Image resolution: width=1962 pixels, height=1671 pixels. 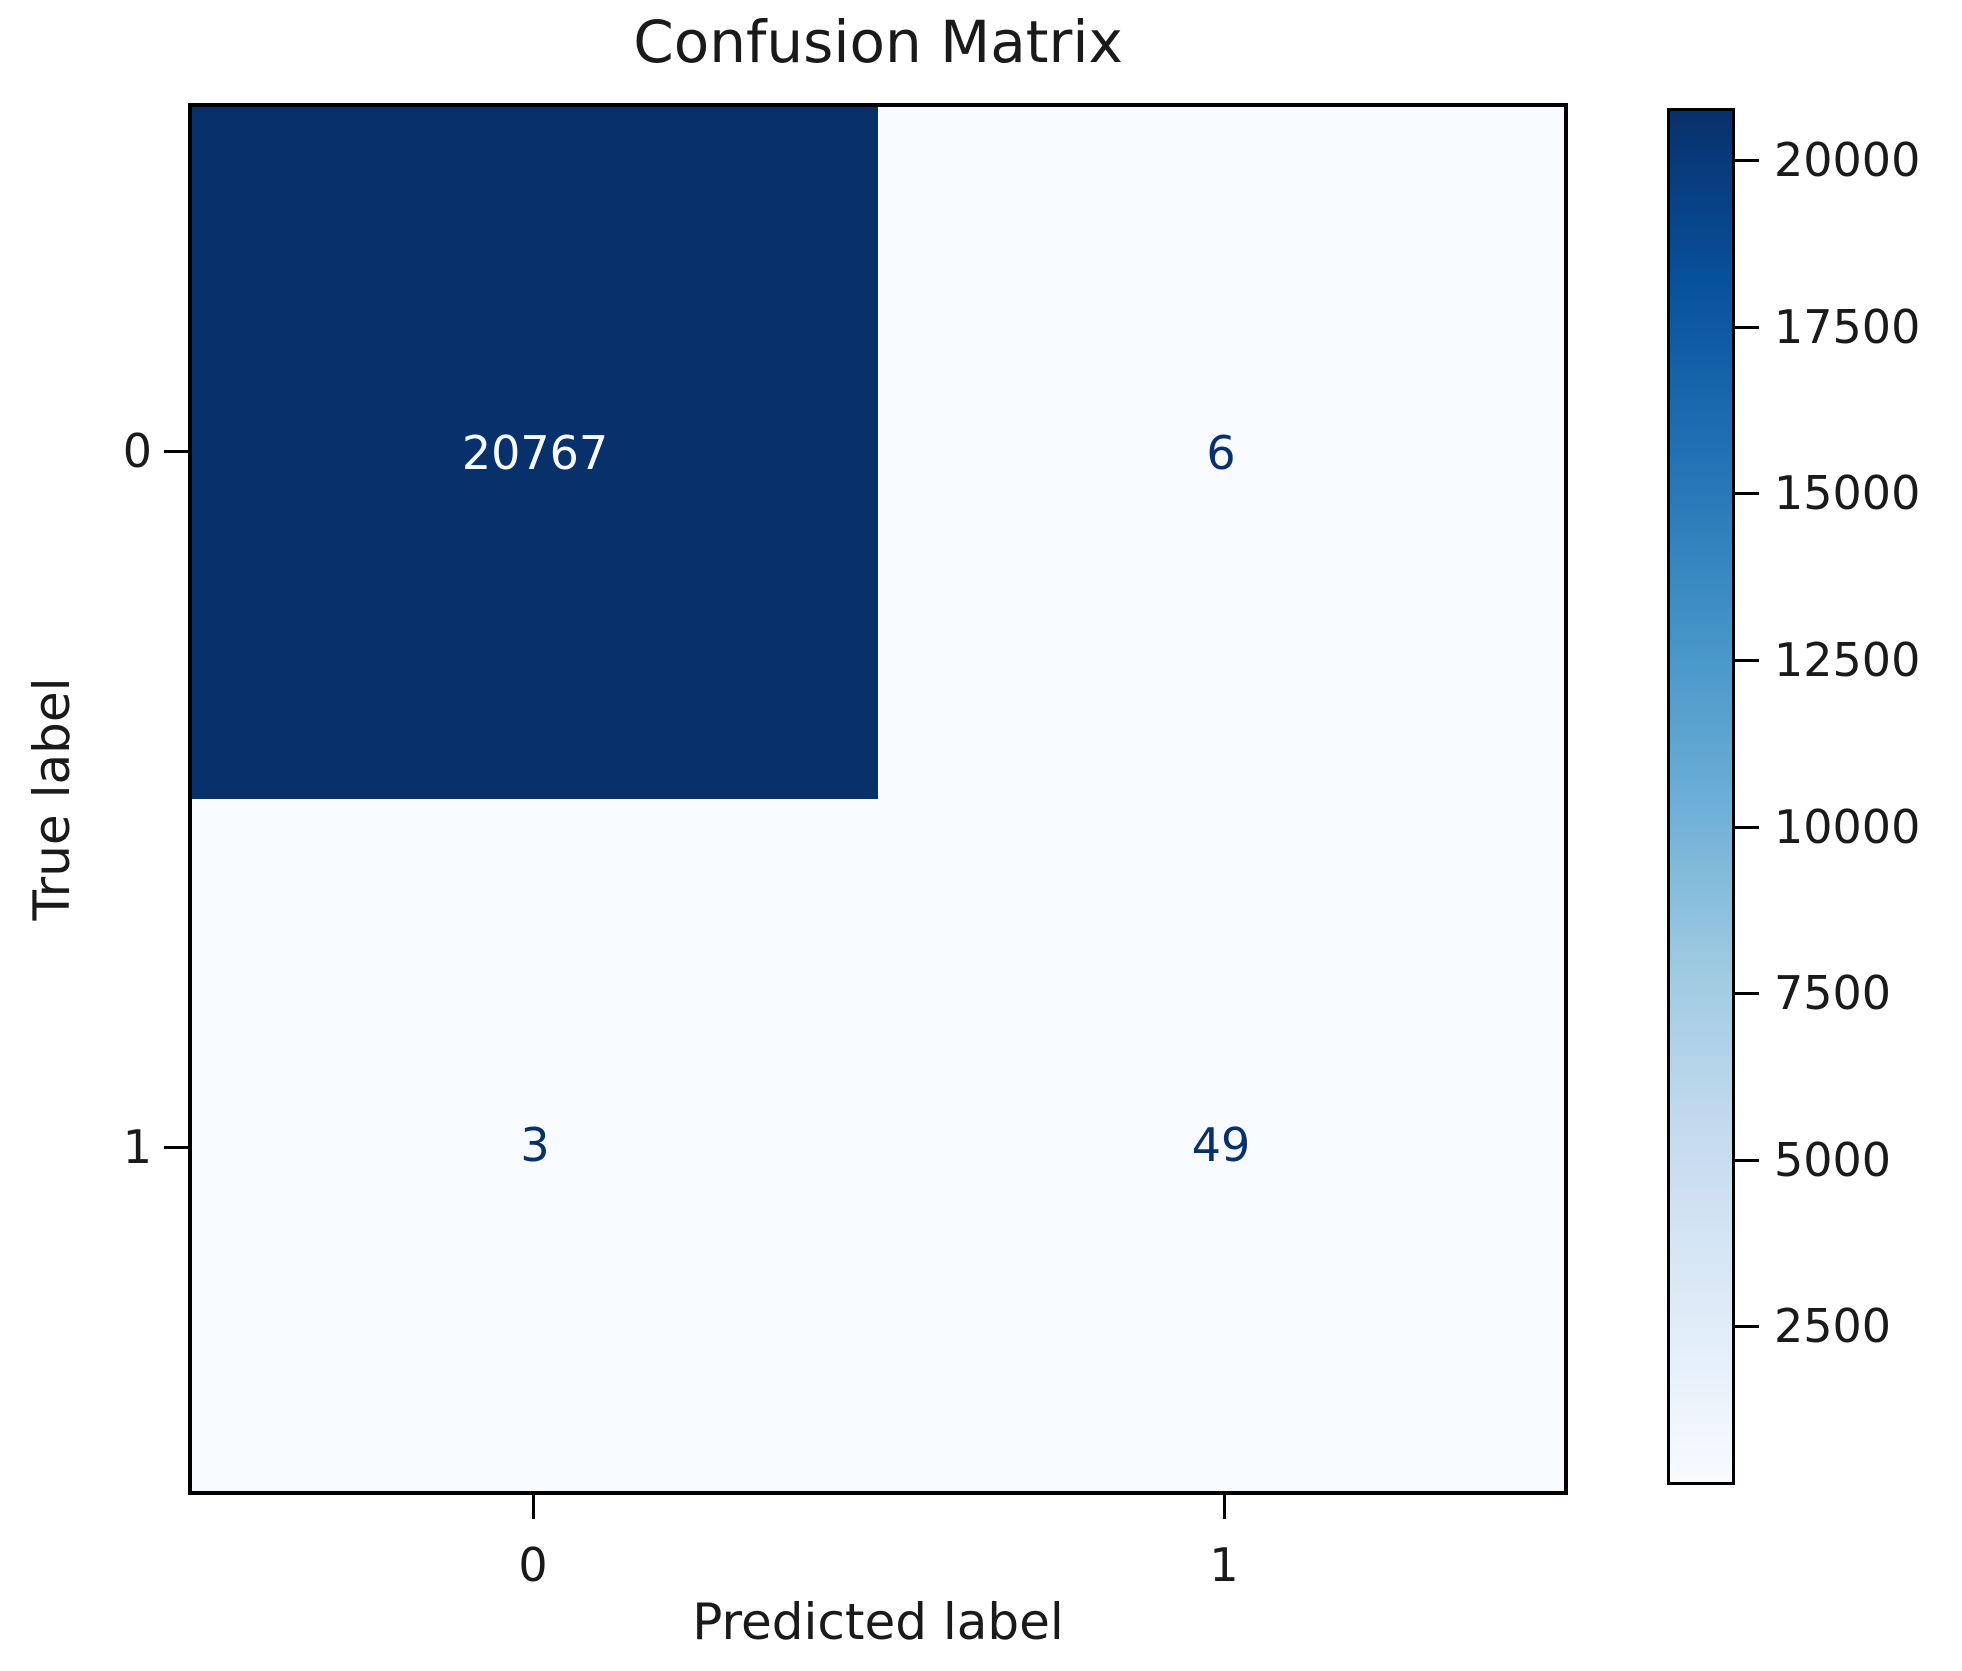 I want to click on chart-title: Confusion Matrix, so click(x=878, y=42).